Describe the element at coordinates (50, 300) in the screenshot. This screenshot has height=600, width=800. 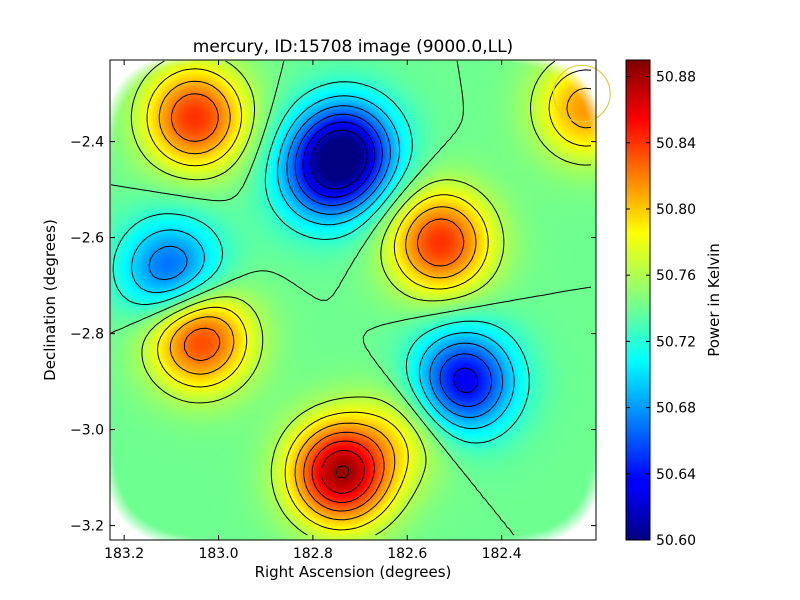
I see `y-axis-label: Declination (degrees)` at that location.